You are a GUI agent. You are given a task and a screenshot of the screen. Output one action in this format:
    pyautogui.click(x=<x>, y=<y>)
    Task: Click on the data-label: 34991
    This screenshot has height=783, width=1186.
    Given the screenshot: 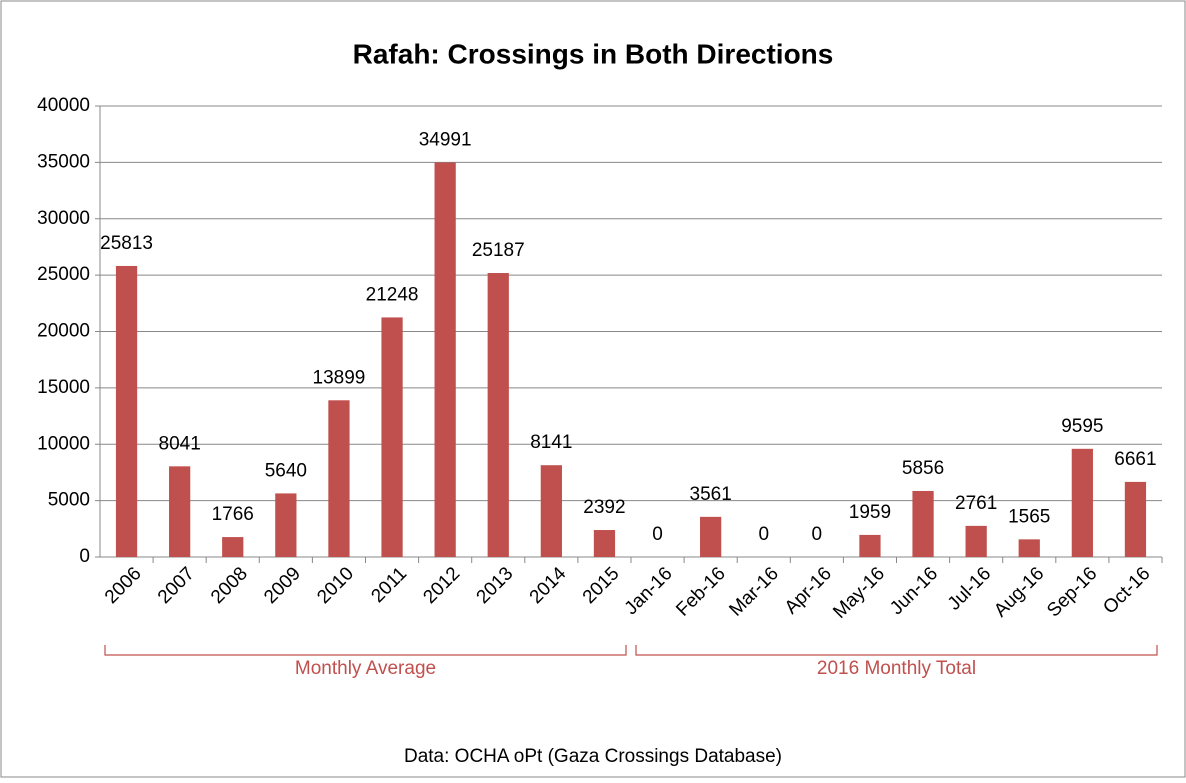 What is the action you would take?
    pyautogui.click(x=445, y=139)
    